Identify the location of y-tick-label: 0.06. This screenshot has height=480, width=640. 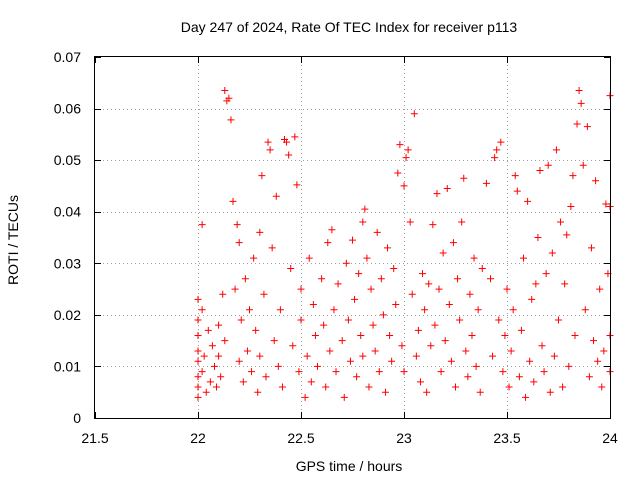
(67, 109).